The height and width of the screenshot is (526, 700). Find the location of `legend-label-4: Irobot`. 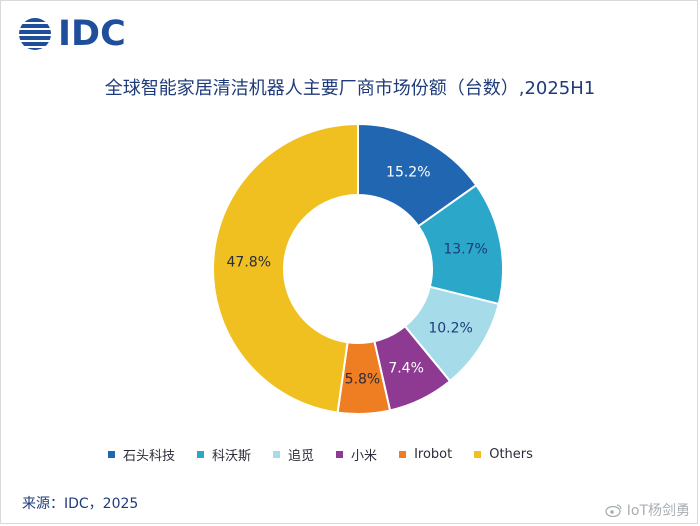

legend-label-4: Irobot is located at coordinates (433, 454).